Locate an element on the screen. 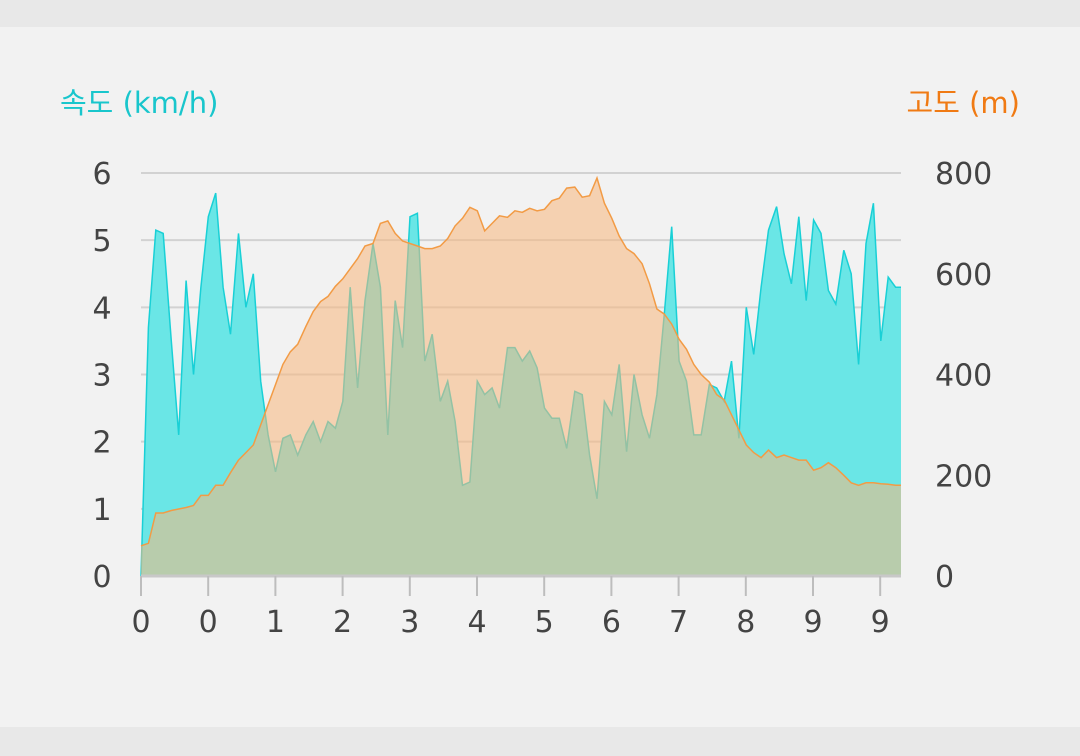 The image size is (1080, 756). right-tick-label: 200 is located at coordinates (963, 476).